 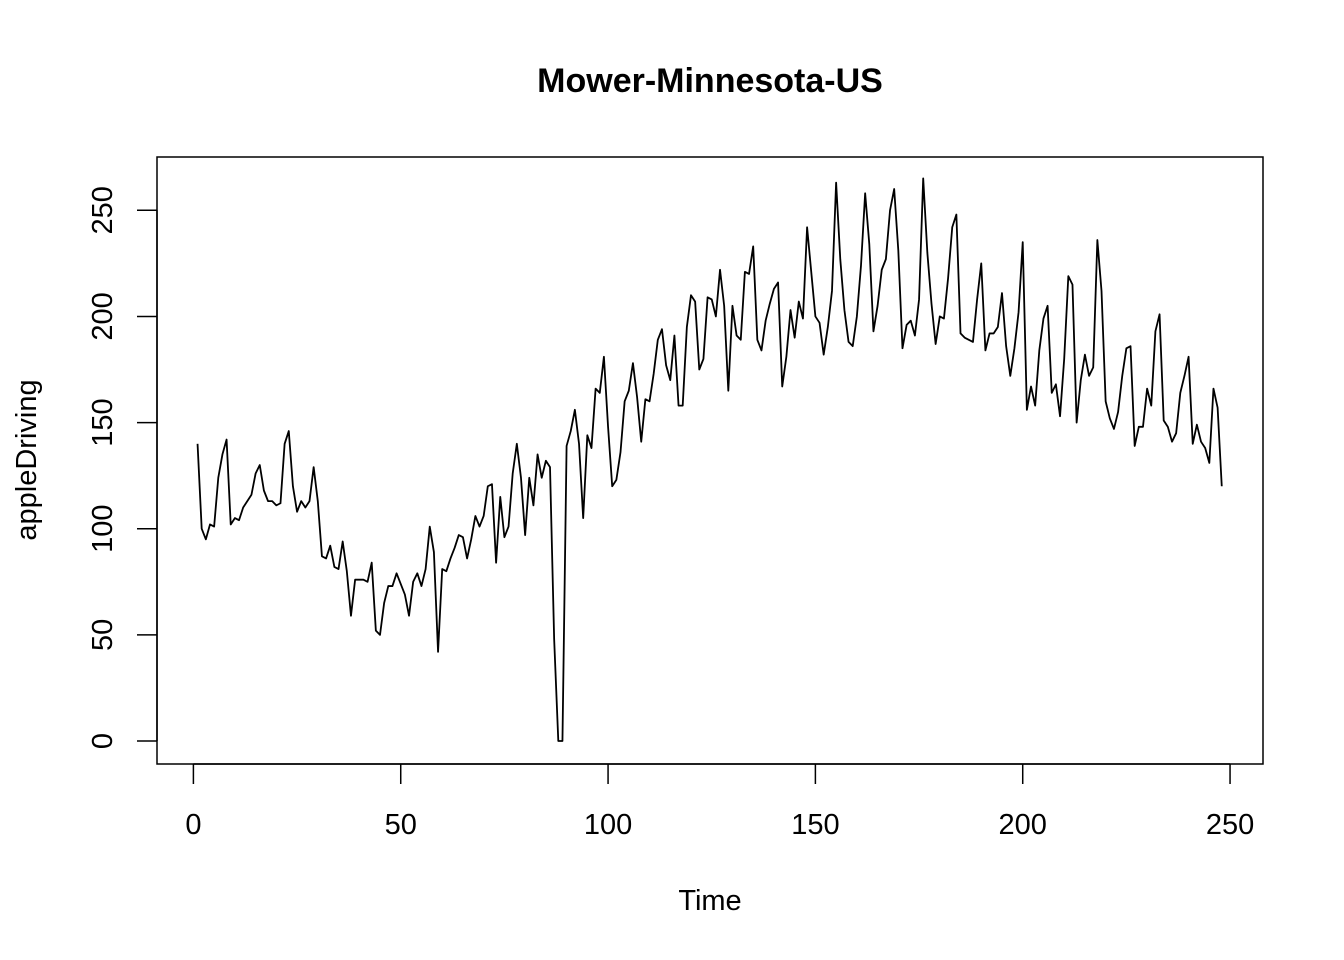 I want to click on x-tick-label: 150, so click(x=815, y=825).